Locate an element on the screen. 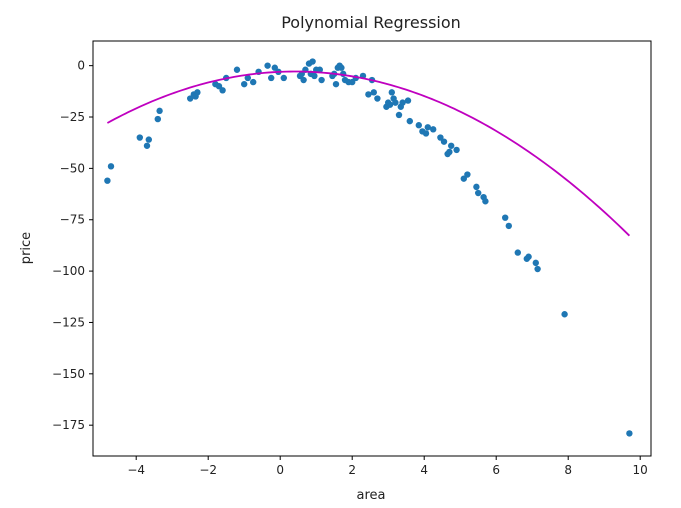 This screenshot has width=681, height=508. y-tick-label-0: 0 is located at coordinates (81, 66).